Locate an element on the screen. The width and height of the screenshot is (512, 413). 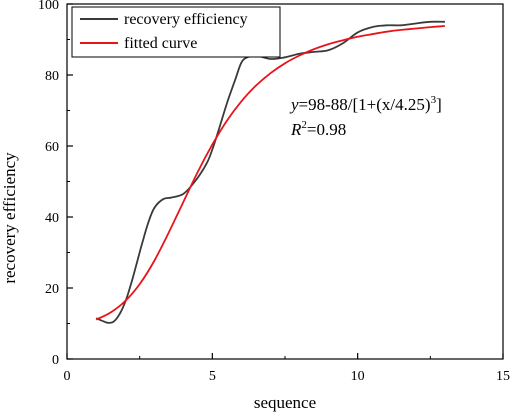
fit-equation: y=98-88/[1+(x/4.25)3] is located at coordinates (365, 104).